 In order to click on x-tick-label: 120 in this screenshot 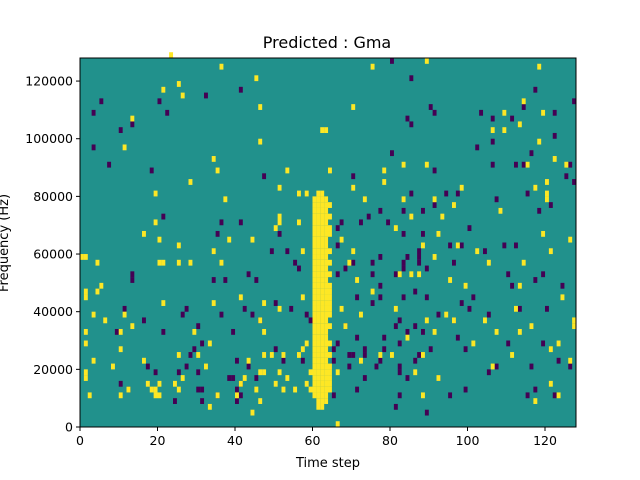, I will do `click(545, 440)`.